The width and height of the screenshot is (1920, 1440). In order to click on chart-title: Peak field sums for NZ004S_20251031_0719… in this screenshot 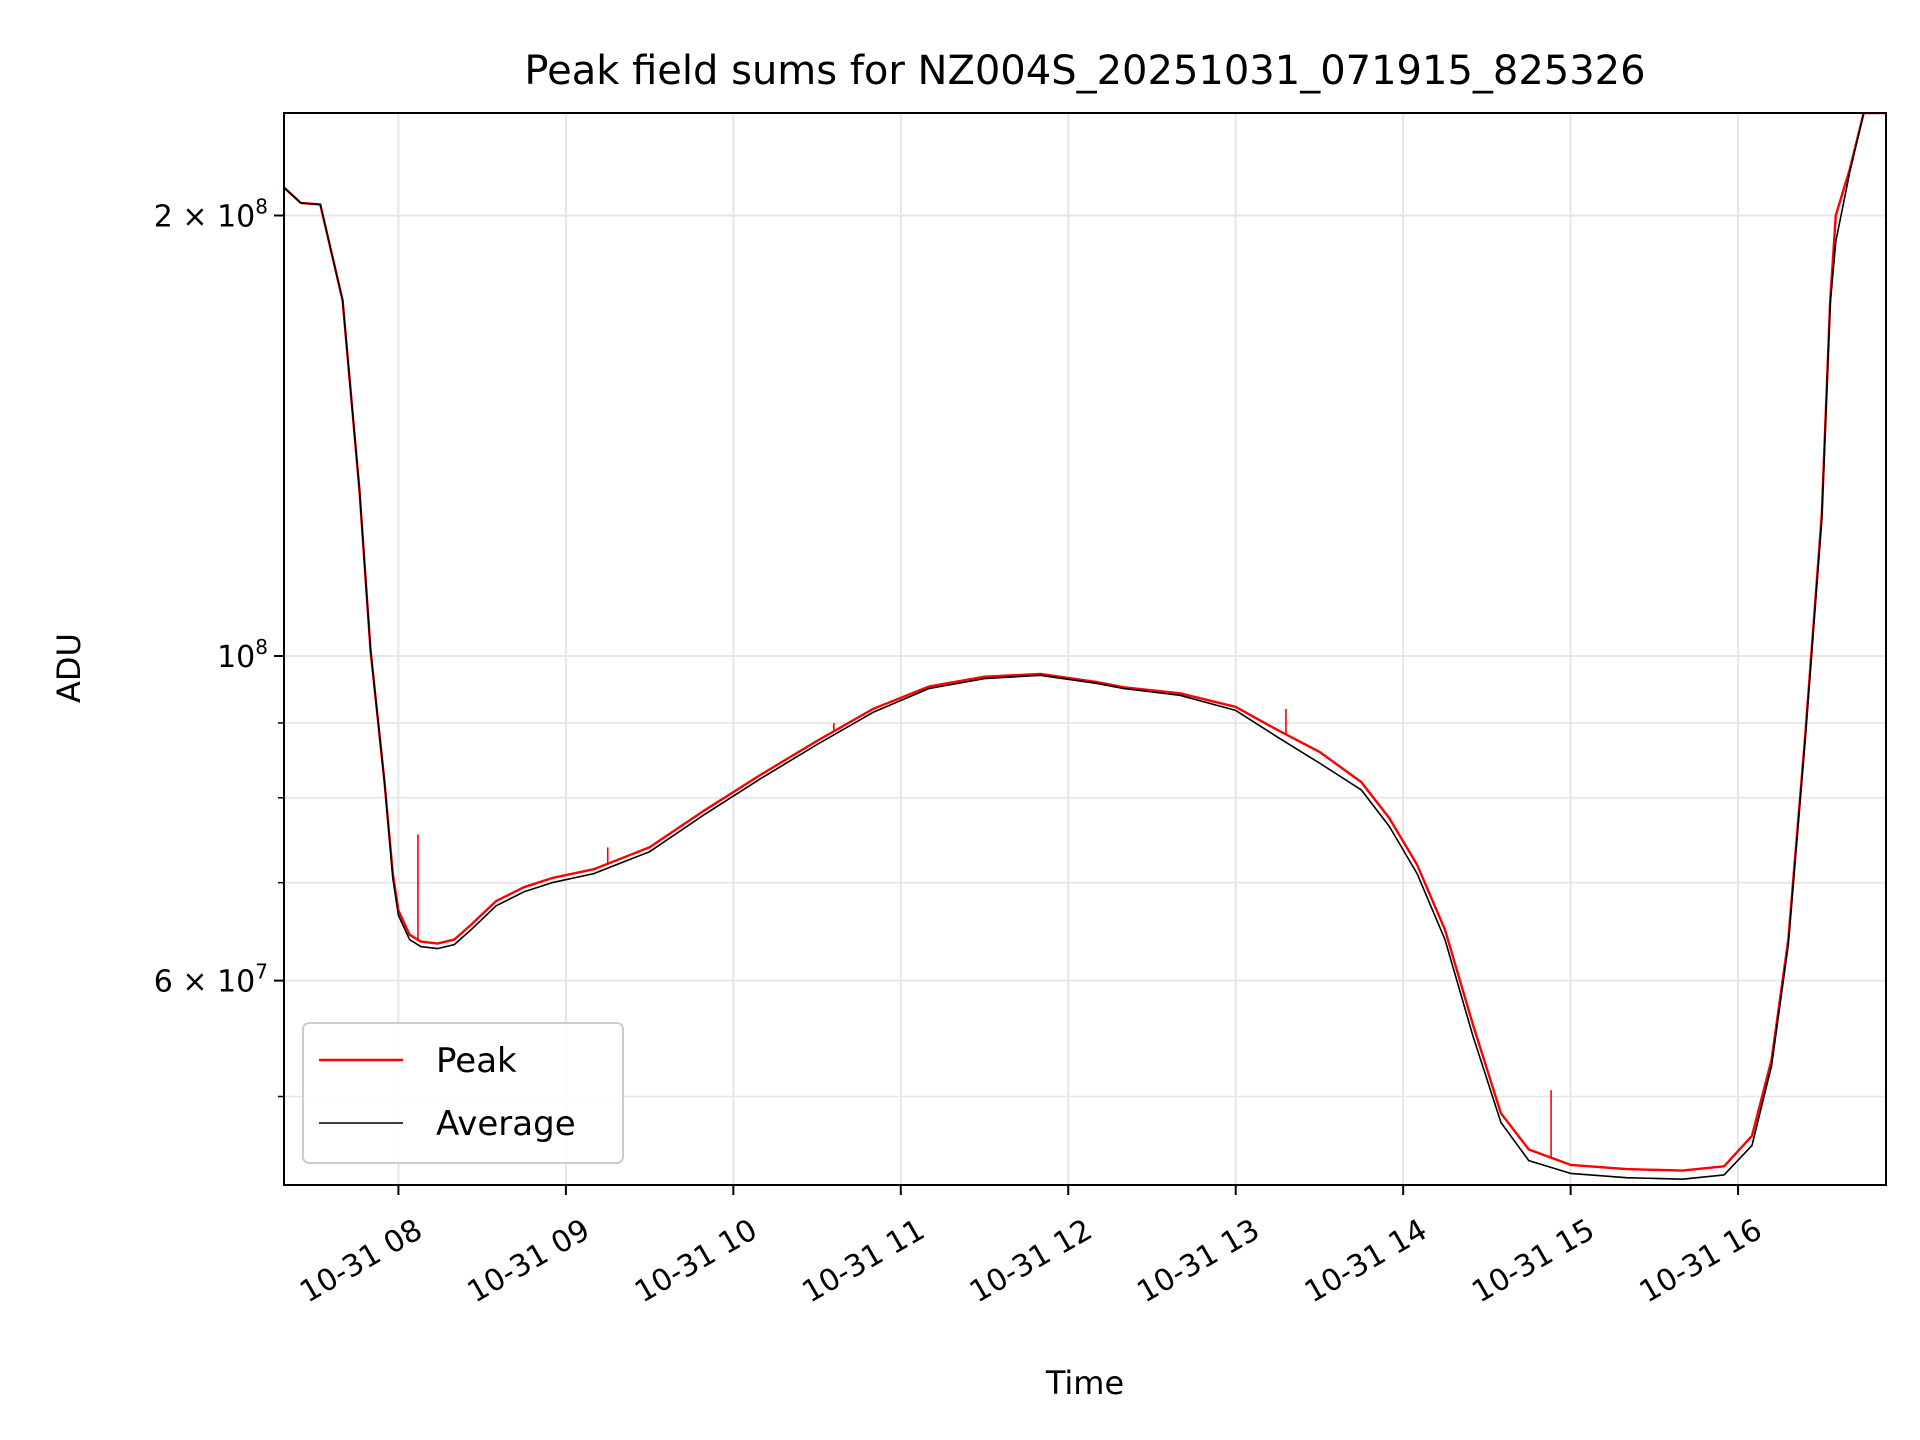, I will do `click(1084, 71)`.